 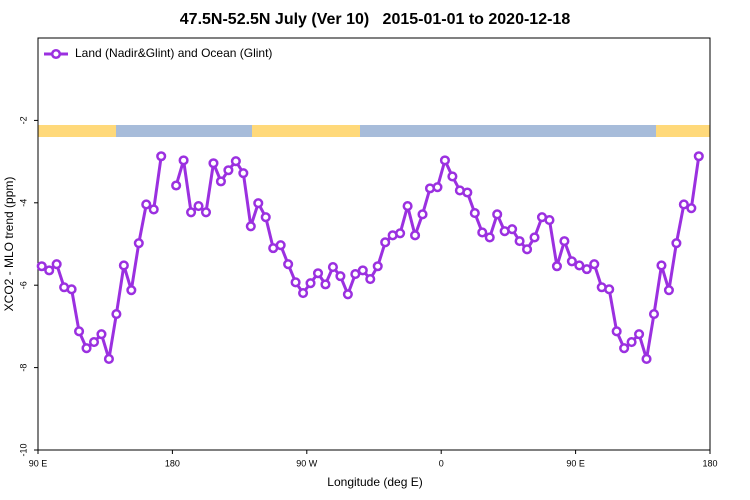 What do you see at coordinates (56, 54) in the screenshot?
I see `legend-marker` at bounding box center [56, 54].